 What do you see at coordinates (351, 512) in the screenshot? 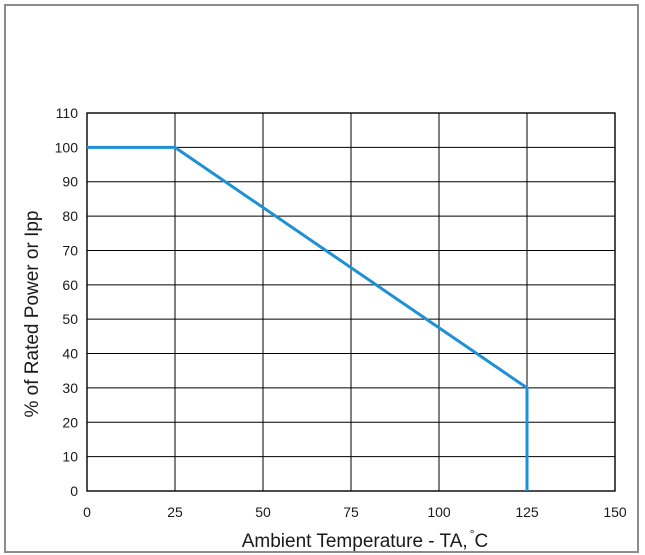
I see `x-tick-label: 75` at bounding box center [351, 512].